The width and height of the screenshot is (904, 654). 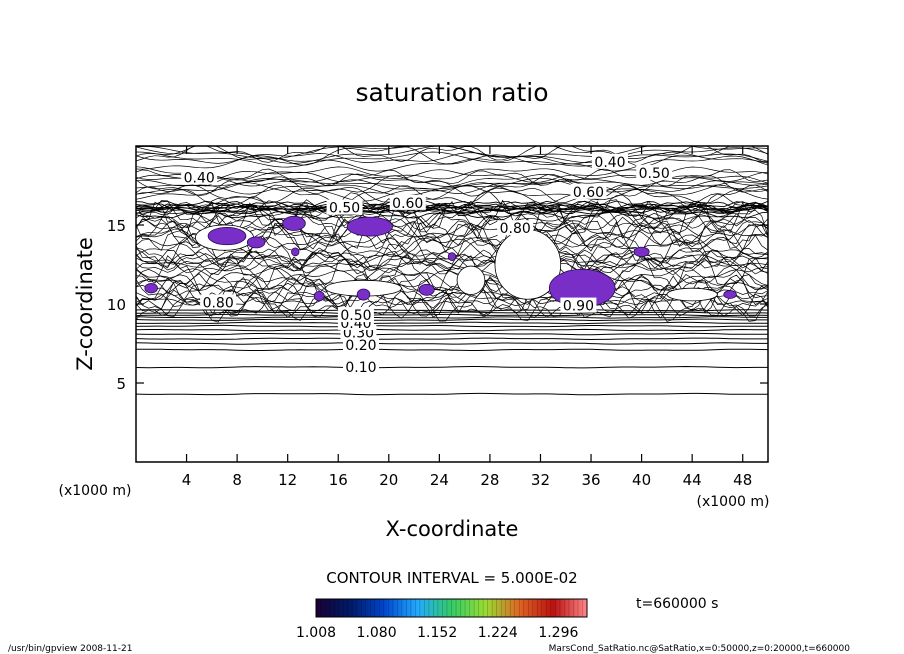 I want to click on colorbar-label: 1.152, so click(x=437, y=633).